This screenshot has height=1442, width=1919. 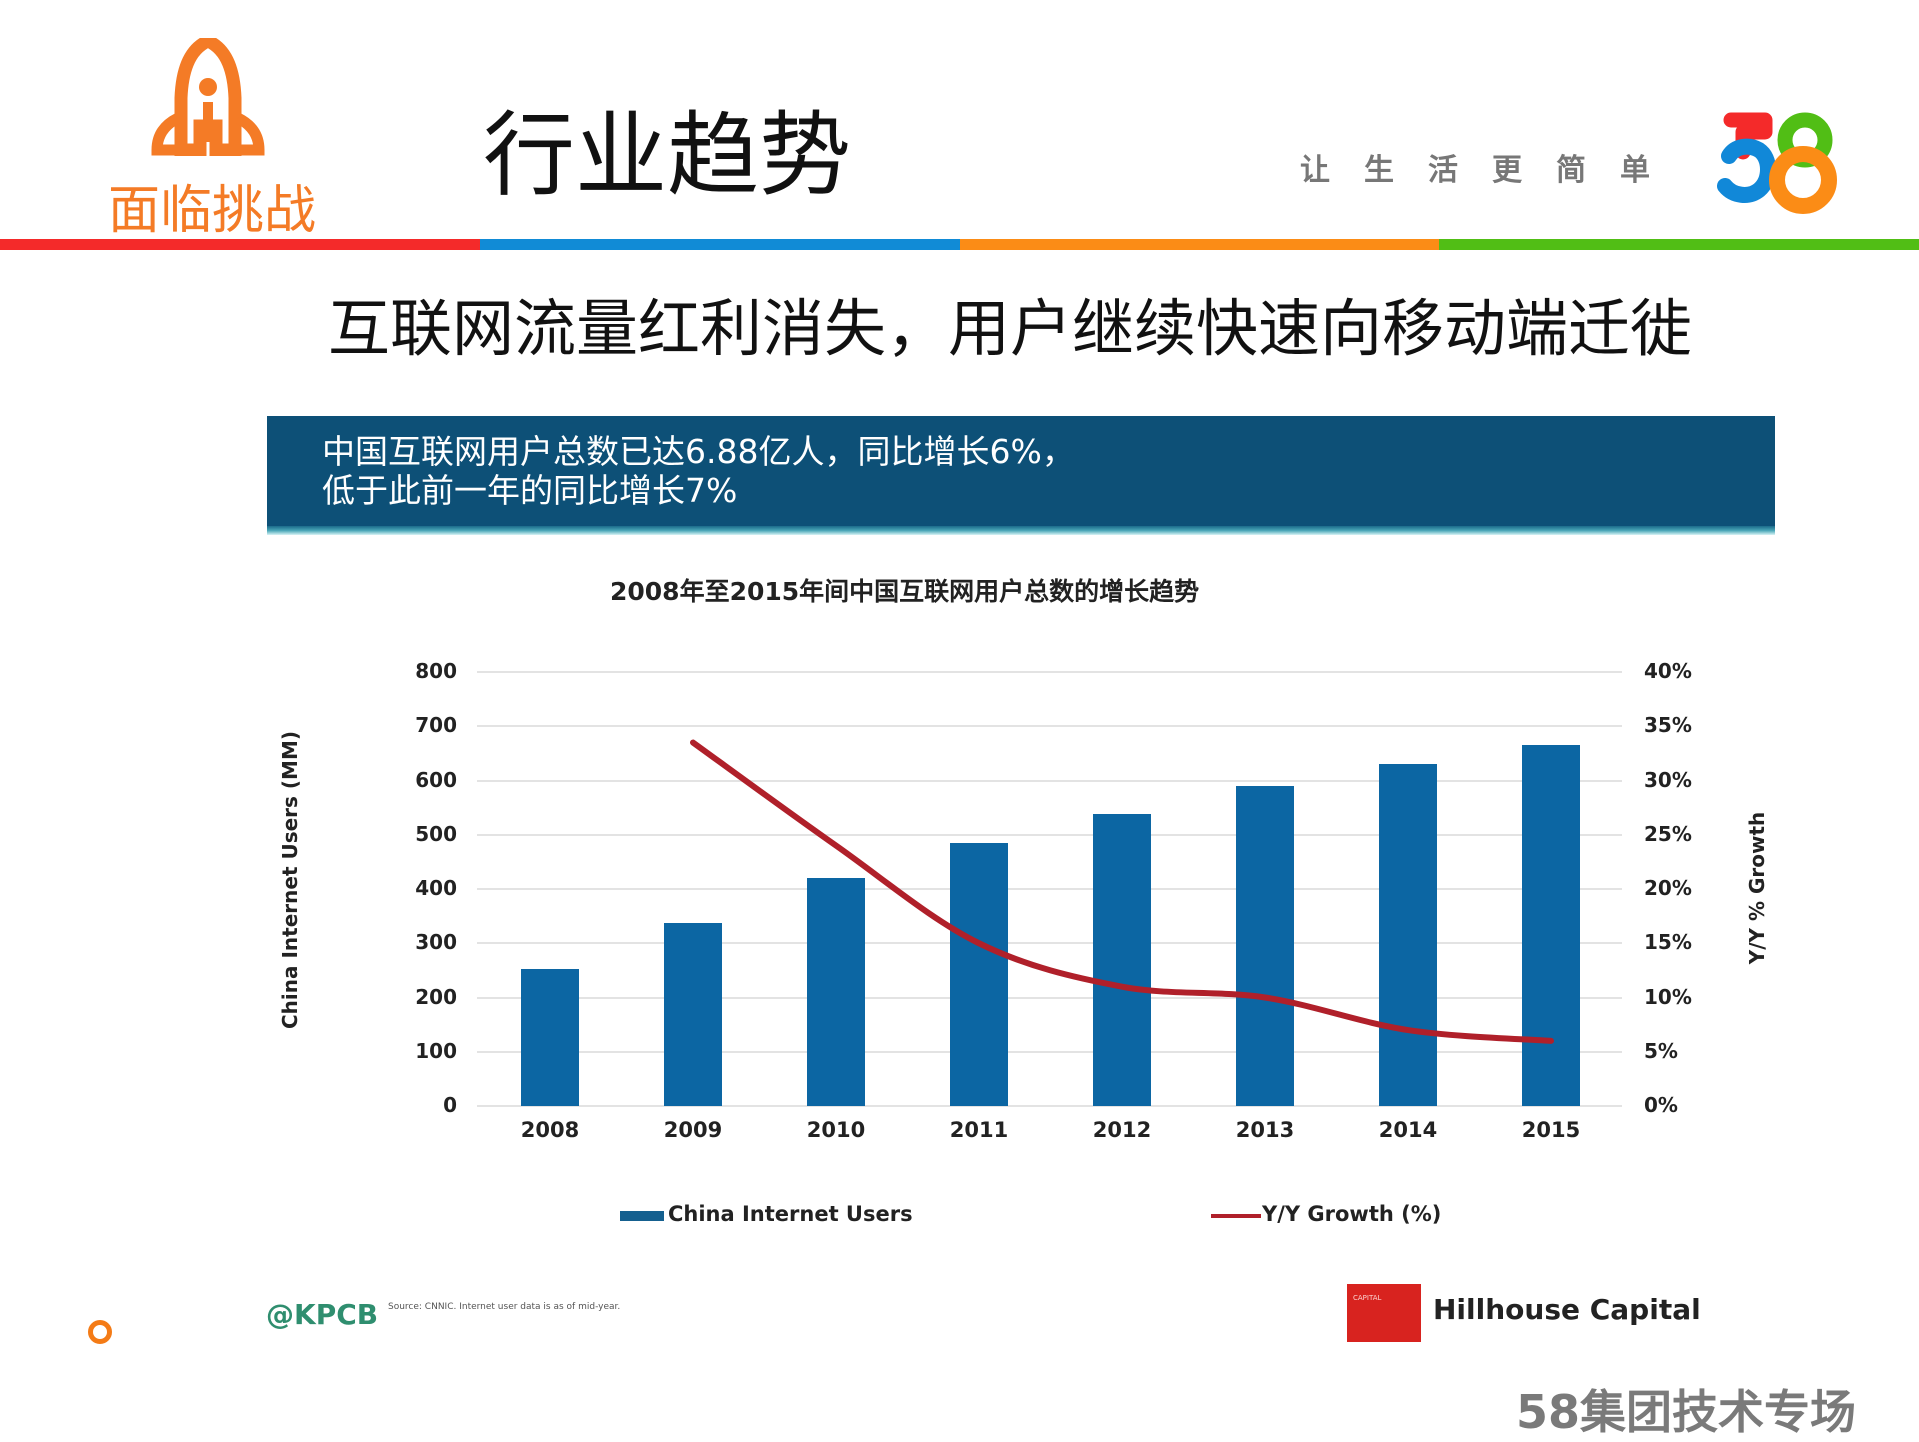 I want to click on y-tick-left: 600, so click(x=436, y=779).